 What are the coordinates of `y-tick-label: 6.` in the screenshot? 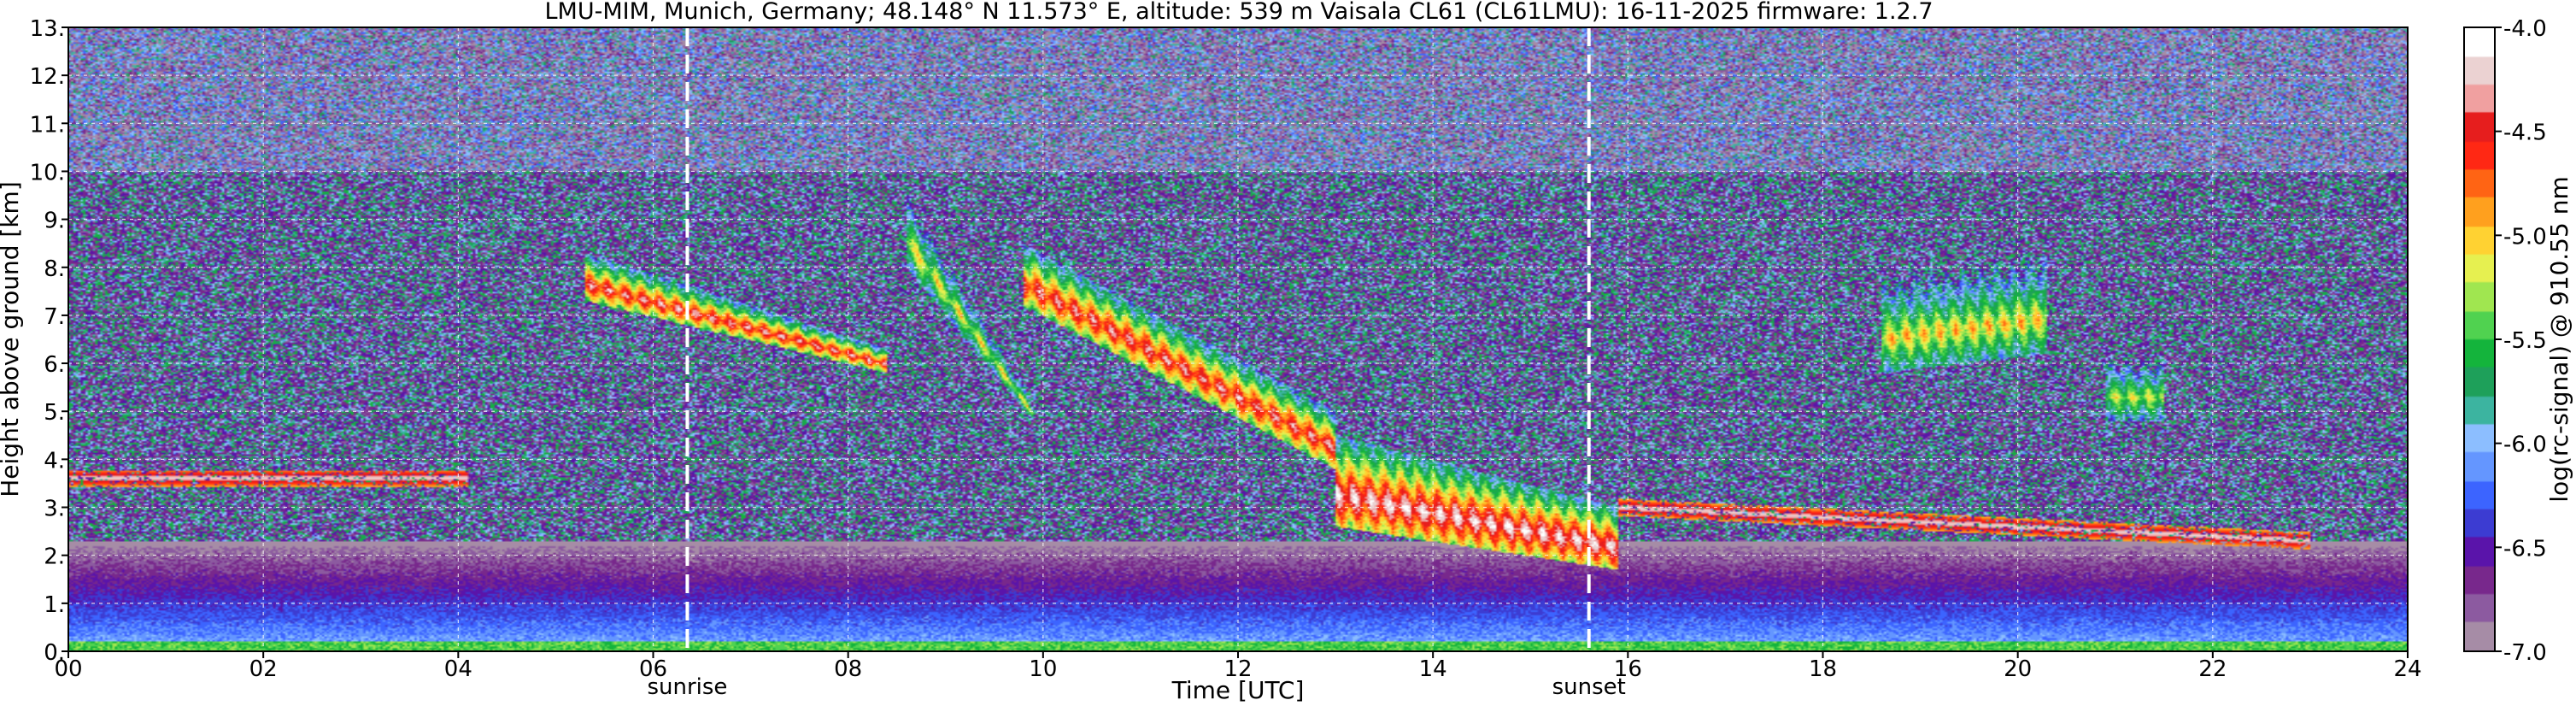 It's located at (54, 365).